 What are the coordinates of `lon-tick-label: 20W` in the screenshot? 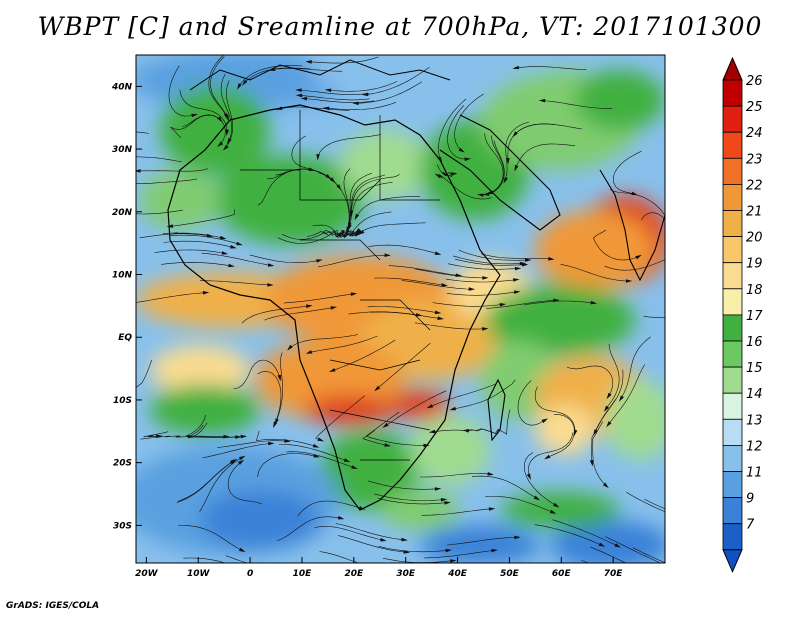 It's located at (147, 574).